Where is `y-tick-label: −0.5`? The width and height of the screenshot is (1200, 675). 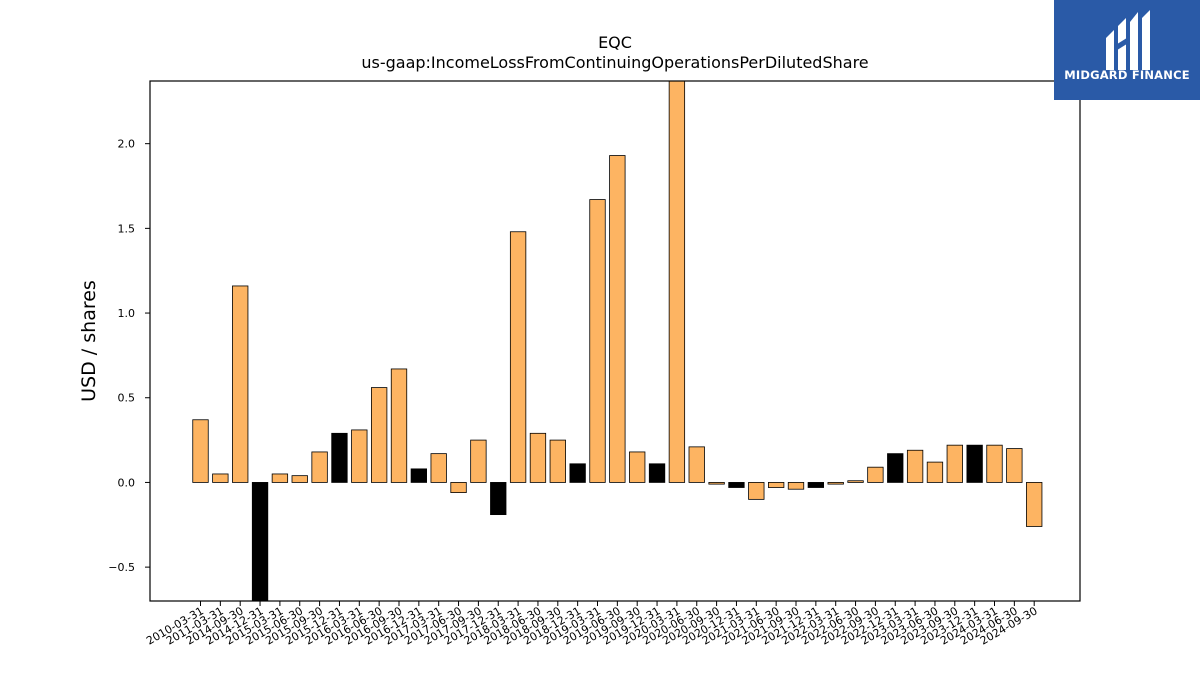
y-tick-label: −0.5 is located at coordinates (121, 567).